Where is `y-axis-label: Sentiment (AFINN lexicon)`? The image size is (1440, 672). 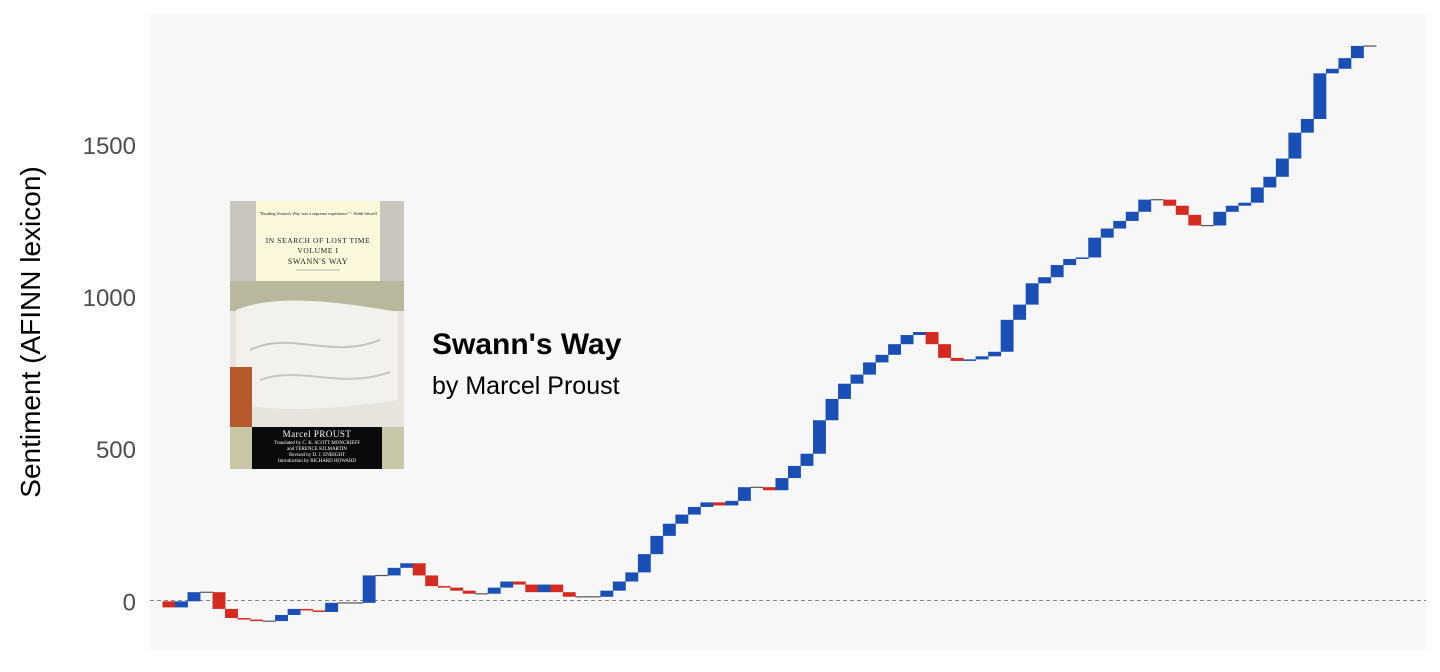
y-axis-label: Sentiment (AFINN lexicon) is located at coordinates (30, 331).